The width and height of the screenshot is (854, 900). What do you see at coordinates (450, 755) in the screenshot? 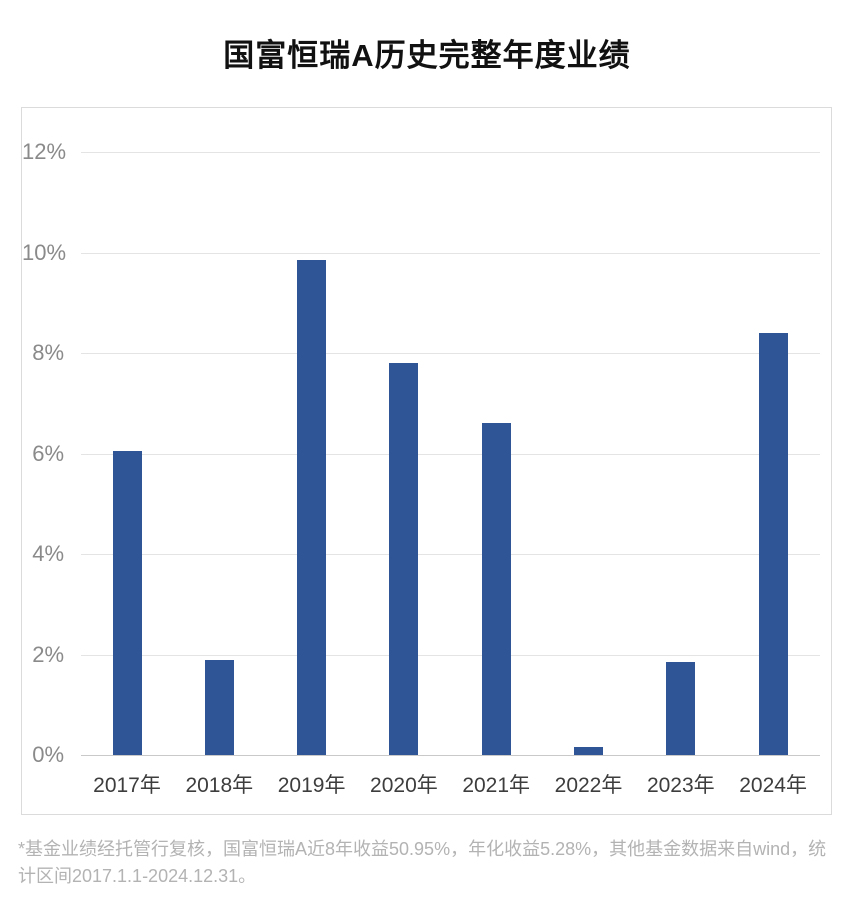
I see `x-axis-line` at bounding box center [450, 755].